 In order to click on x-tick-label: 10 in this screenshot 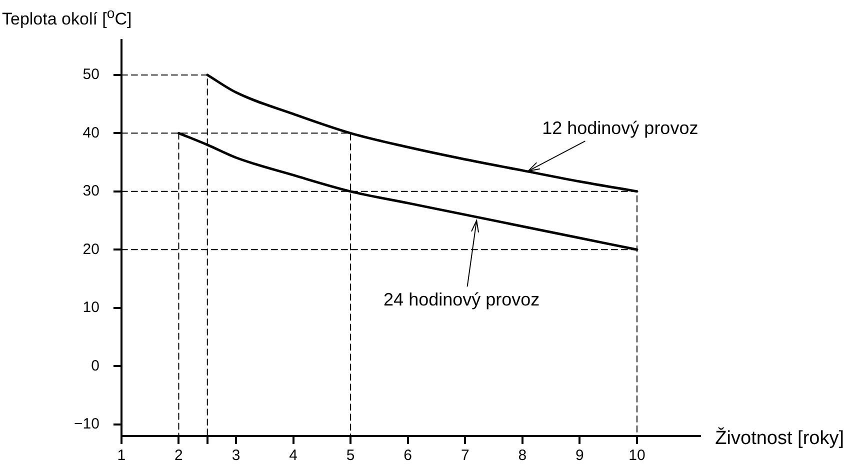, I will do `click(637, 455)`.